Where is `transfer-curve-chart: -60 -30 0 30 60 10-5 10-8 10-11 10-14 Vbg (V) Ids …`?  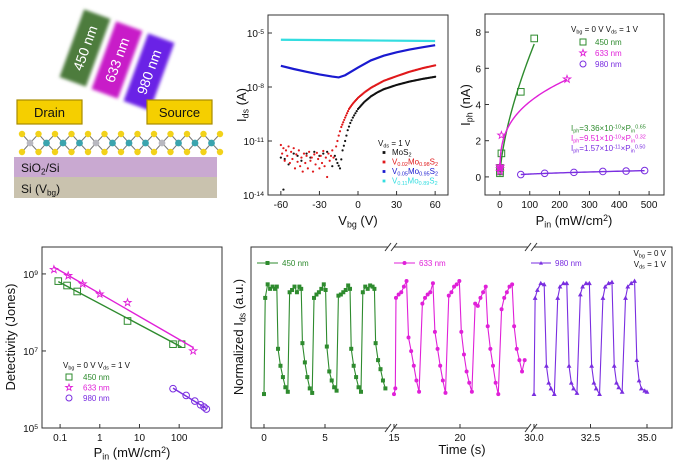 transfer-curve-chart: -60 -30 0 30 60 10-5 10-8 10-11 10-14 Vbg (V) Ids … is located at coordinates (341, 122).